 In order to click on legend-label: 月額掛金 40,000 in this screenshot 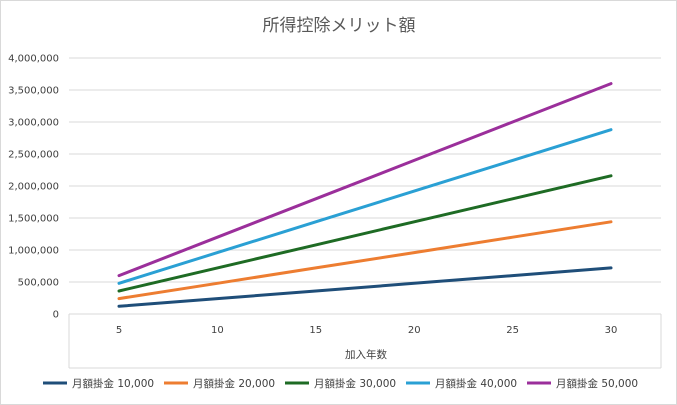, I will do `click(476, 383)`.